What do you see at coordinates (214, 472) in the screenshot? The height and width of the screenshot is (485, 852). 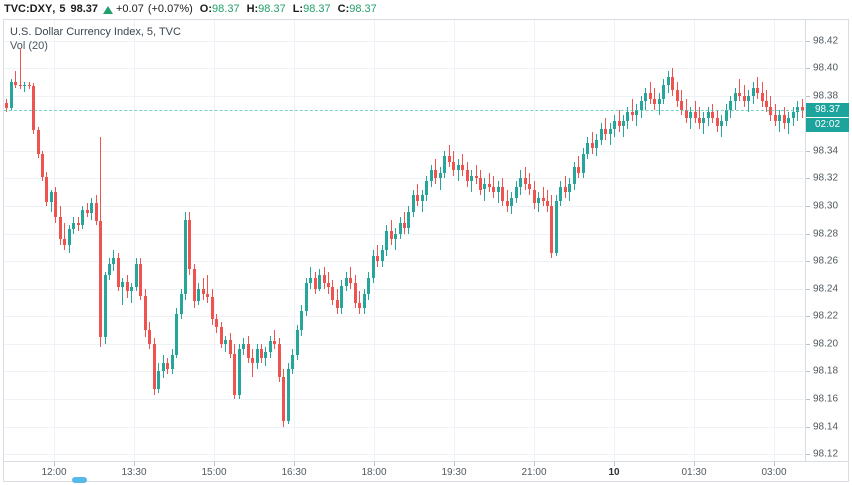 I see `time-axis-label: 15:00` at bounding box center [214, 472].